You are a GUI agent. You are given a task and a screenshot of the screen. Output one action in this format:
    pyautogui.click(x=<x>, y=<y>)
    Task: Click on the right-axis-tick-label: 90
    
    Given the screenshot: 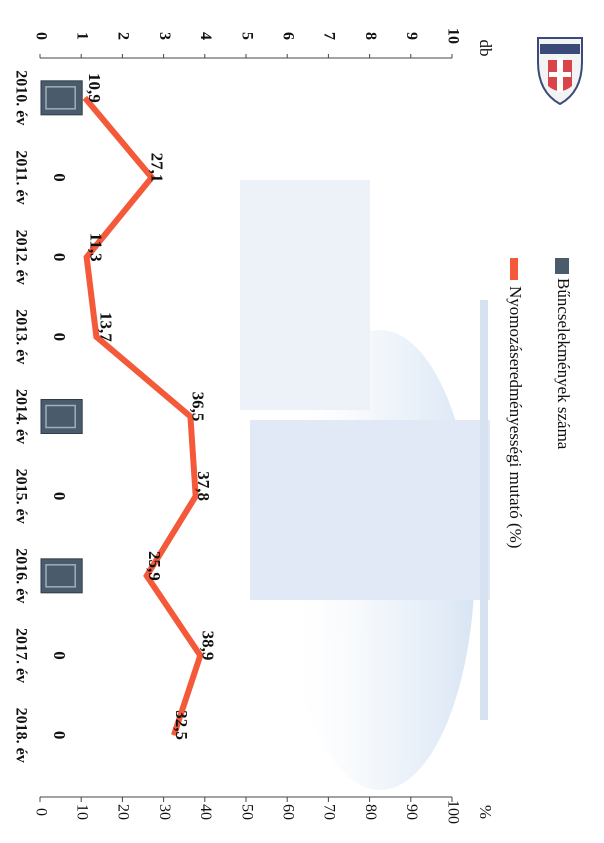 What is the action you would take?
    pyautogui.click(x=411, y=812)
    